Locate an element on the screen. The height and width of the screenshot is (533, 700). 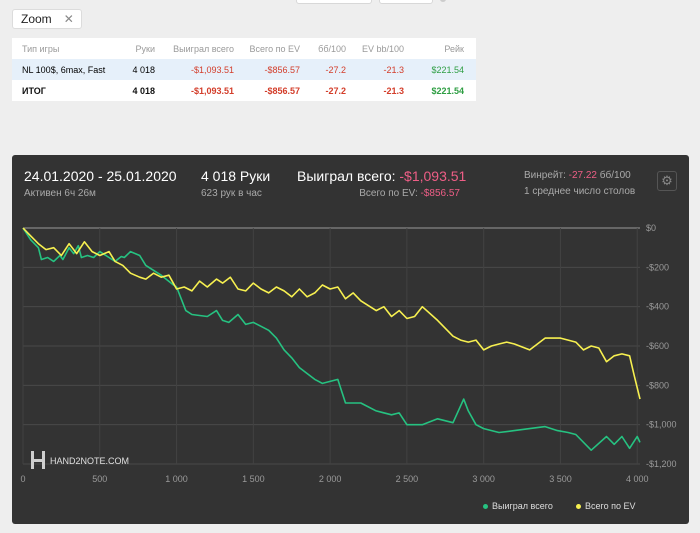
y-tick-label: -$1,200 is located at coordinates (661, 464).